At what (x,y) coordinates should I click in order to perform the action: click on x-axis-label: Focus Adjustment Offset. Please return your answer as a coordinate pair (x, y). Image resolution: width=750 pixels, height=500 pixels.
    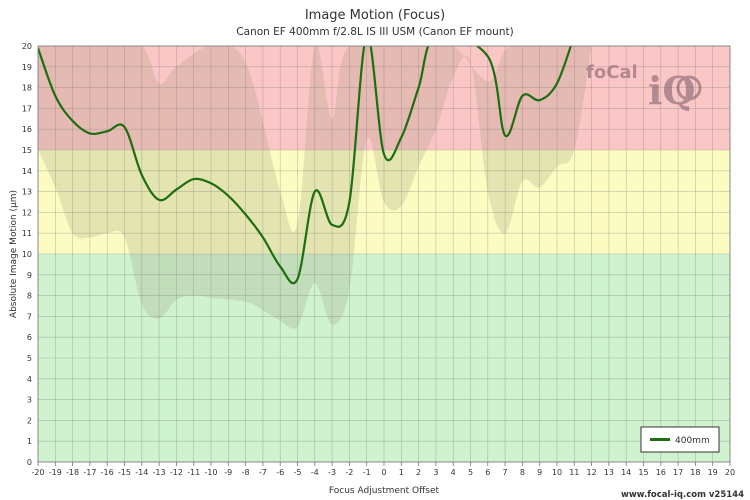
    Looking at the image, I should click on (384, 491).